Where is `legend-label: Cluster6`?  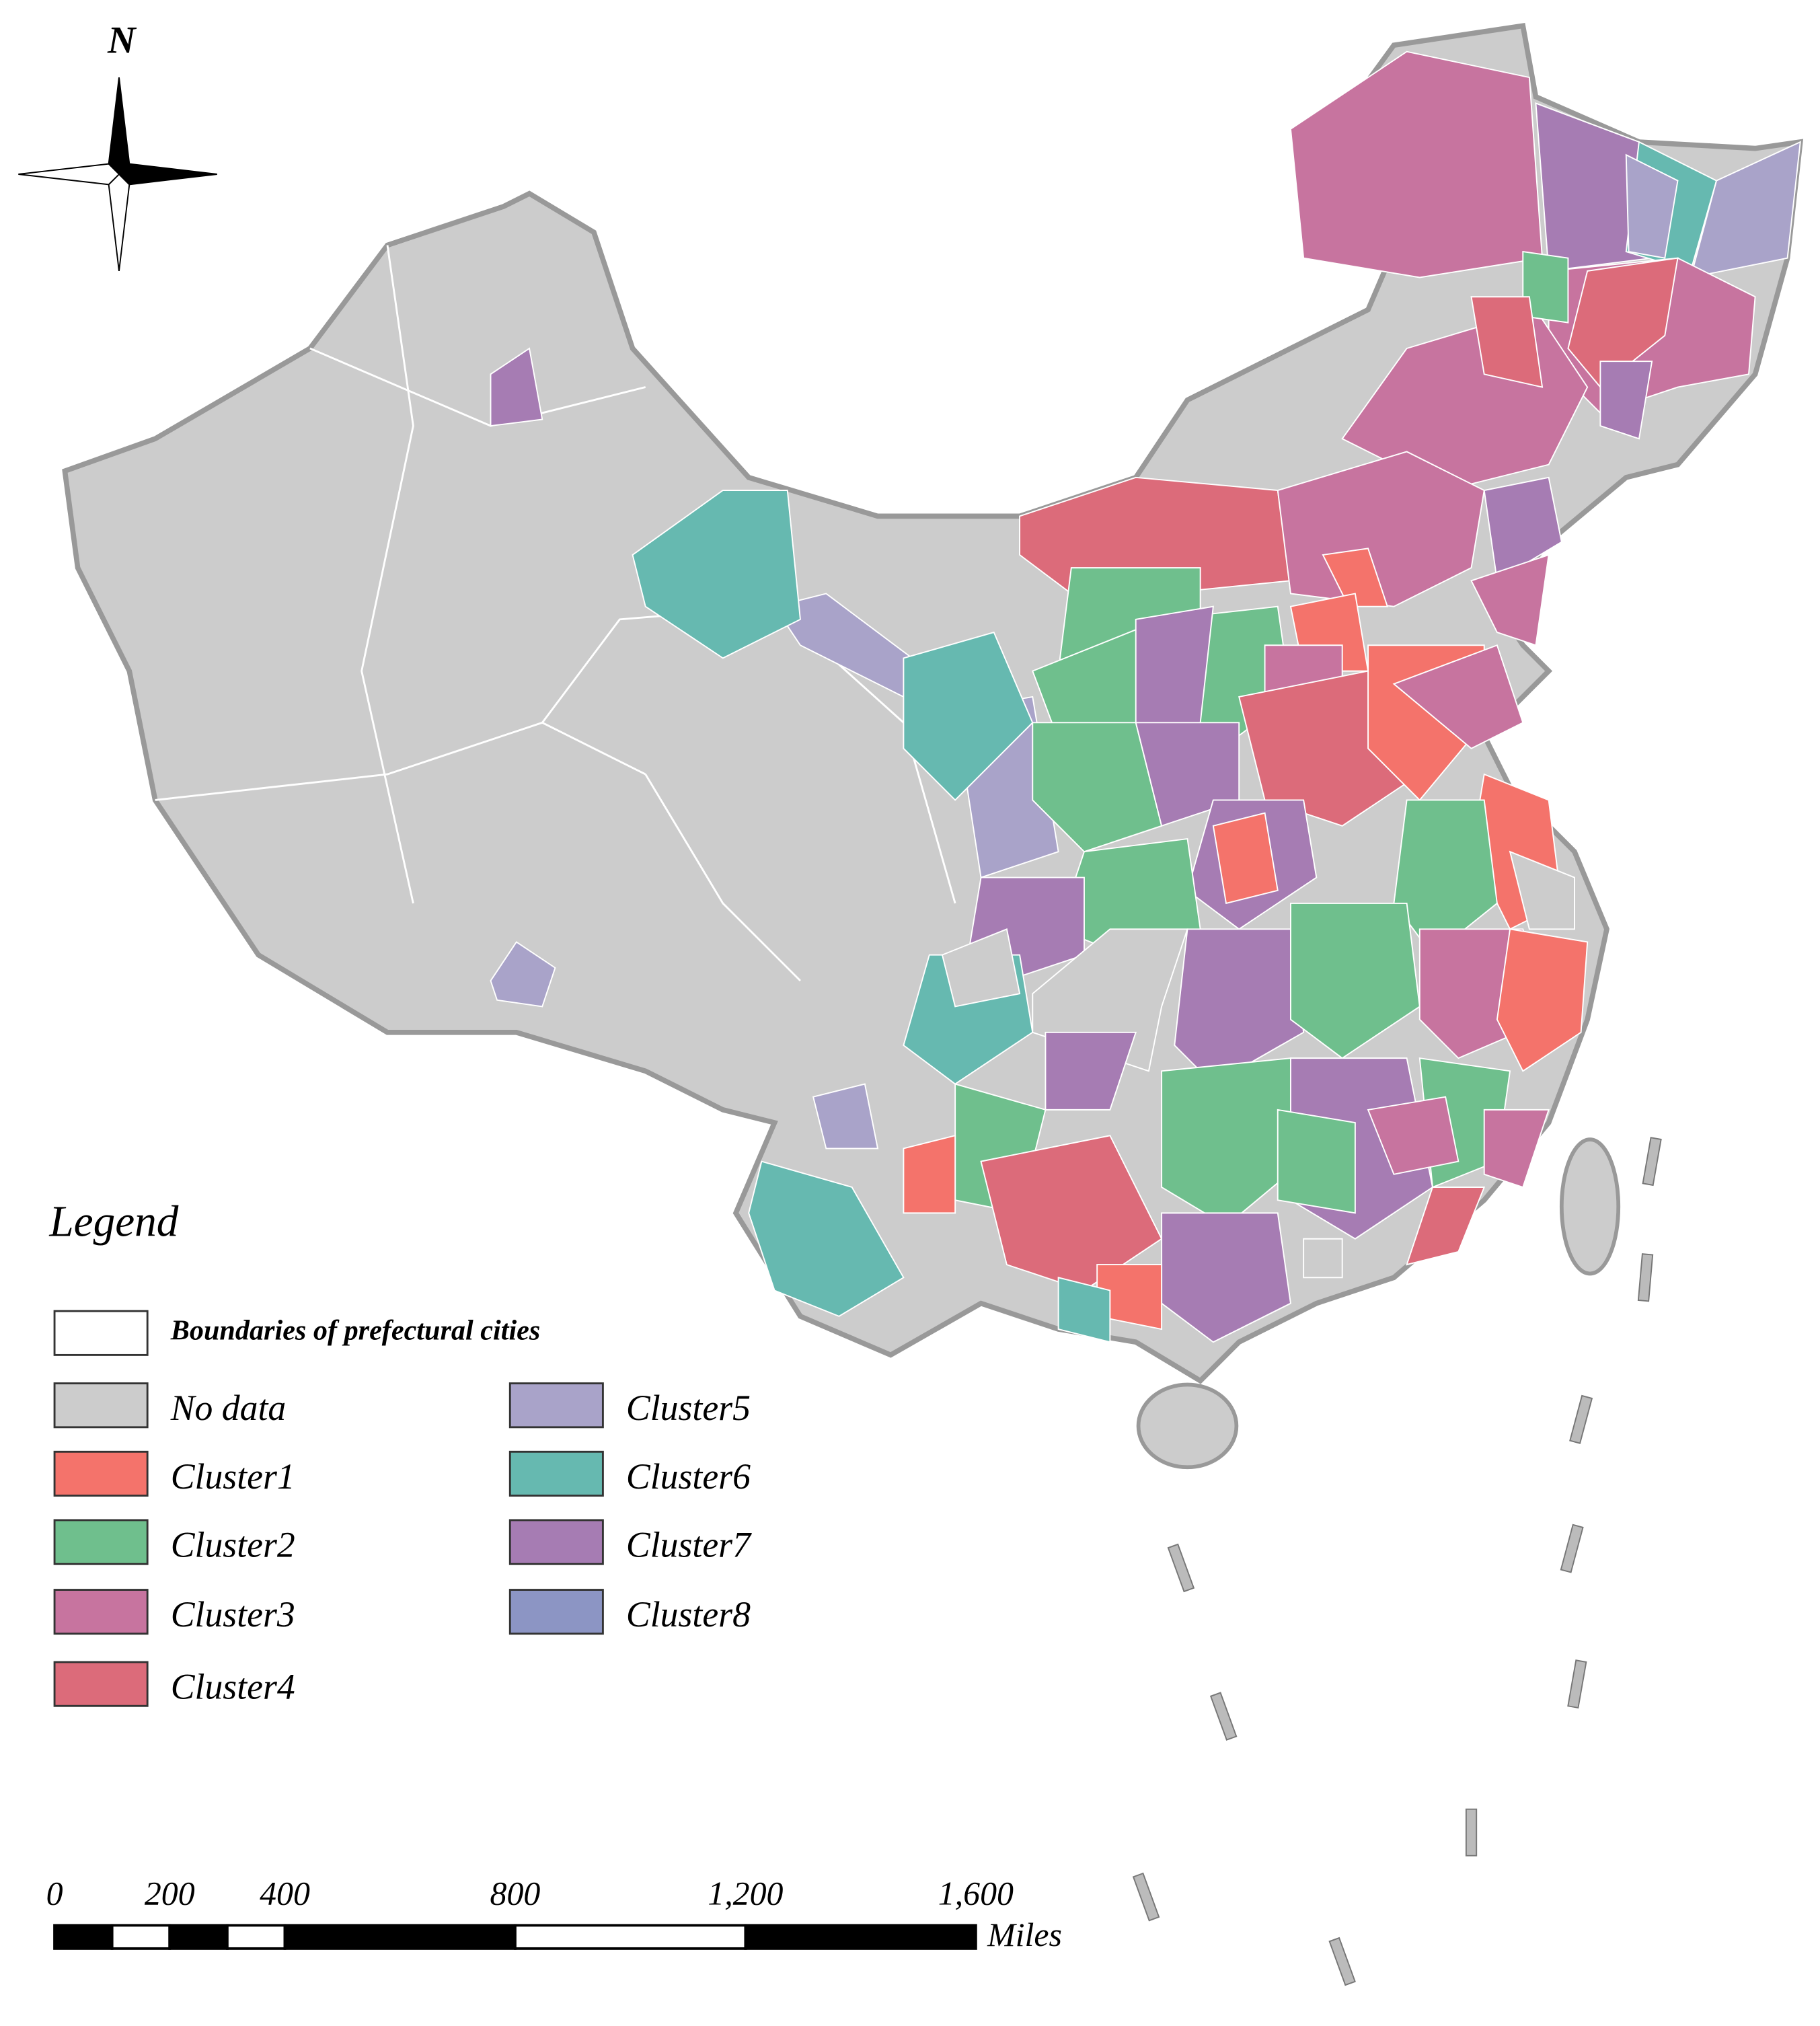
legend-label: Cluster6 is located at coordinates (688, 1476).